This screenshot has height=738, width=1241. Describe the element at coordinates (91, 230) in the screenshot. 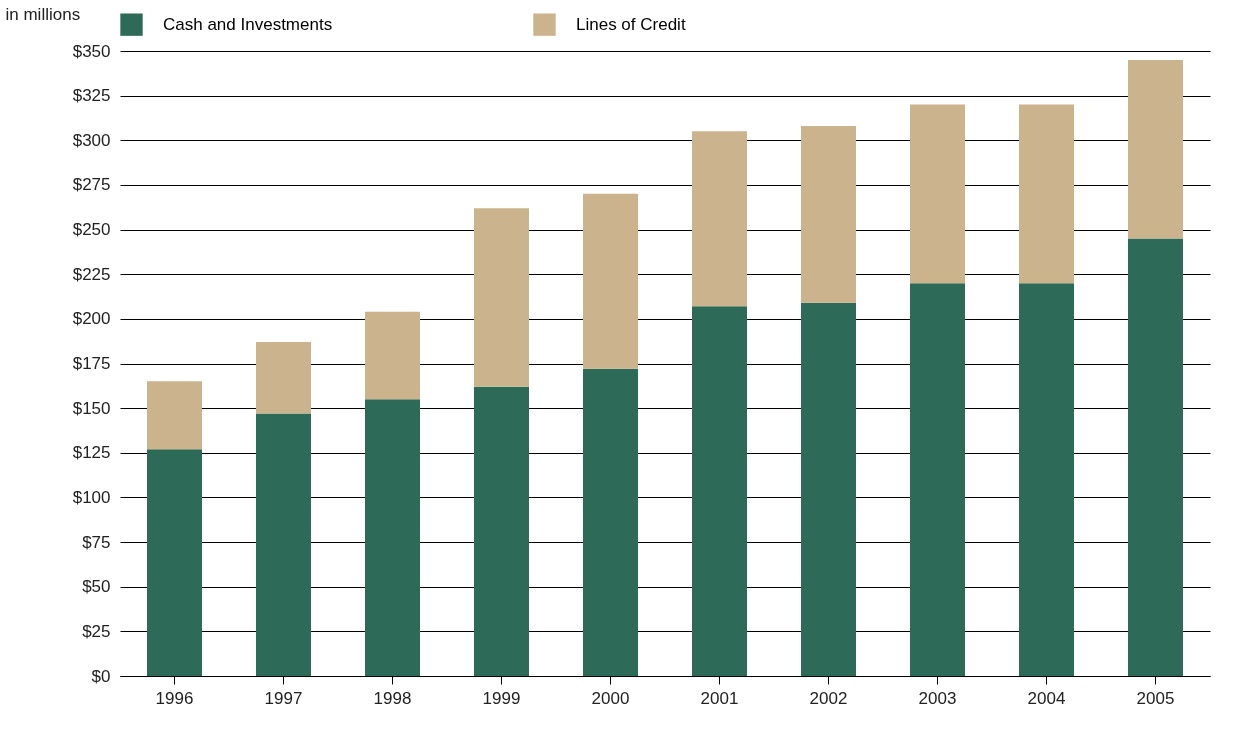

I see `y-tick-label: $250` at that location.